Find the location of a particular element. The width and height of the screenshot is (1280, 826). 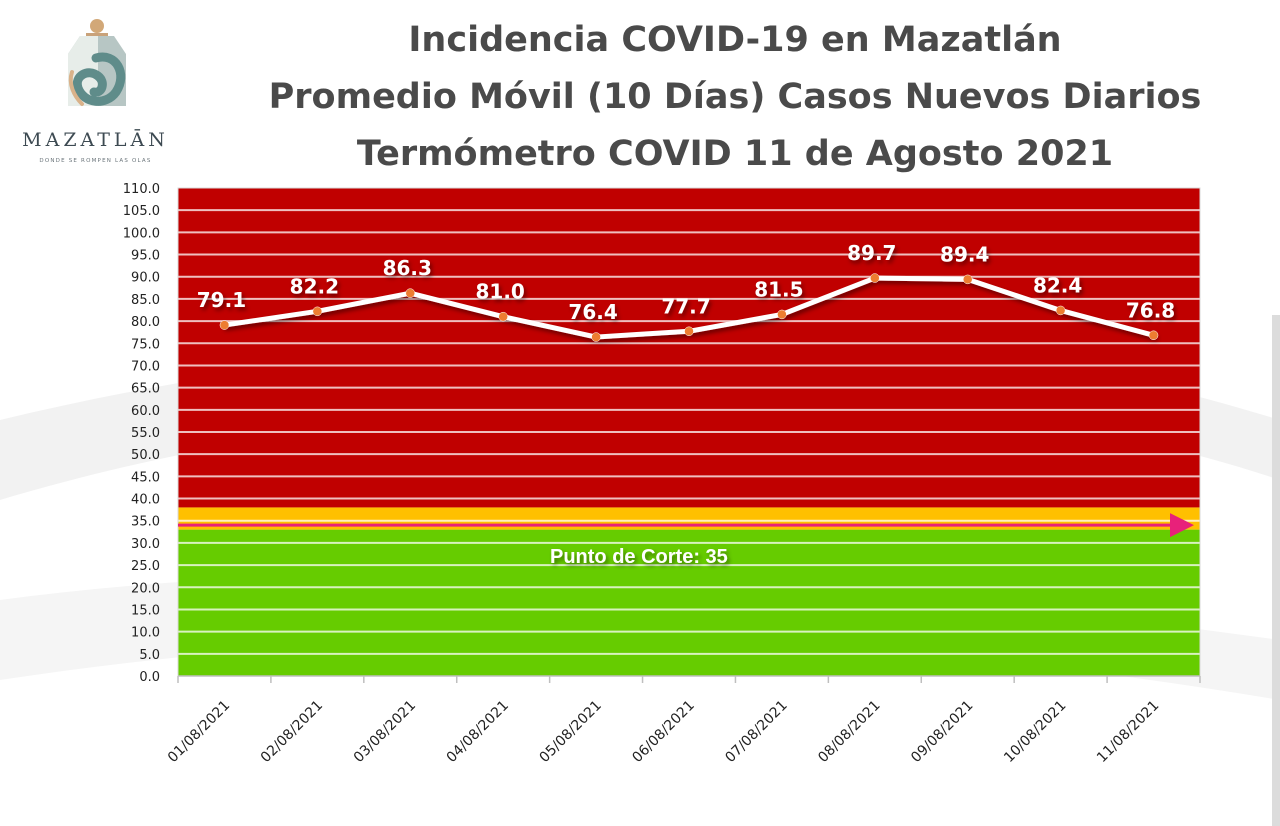

y-tick-label: 90.0 is located at coordinates (145, 278).